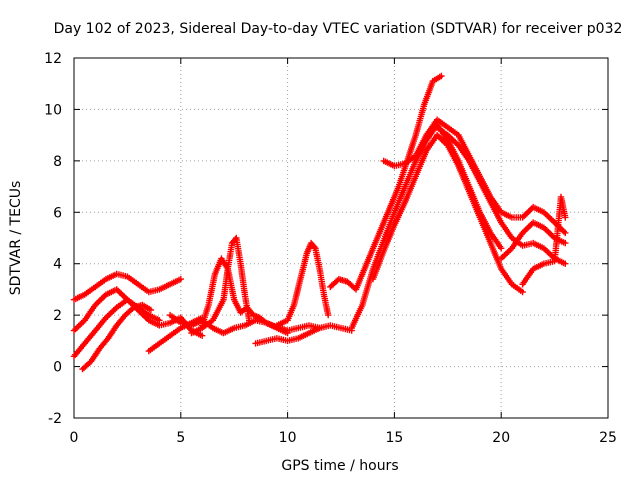 Image resolution: width=640 pixels, height=480 pixels. I want to click on y-tick-label: 6, so click(57, 213).